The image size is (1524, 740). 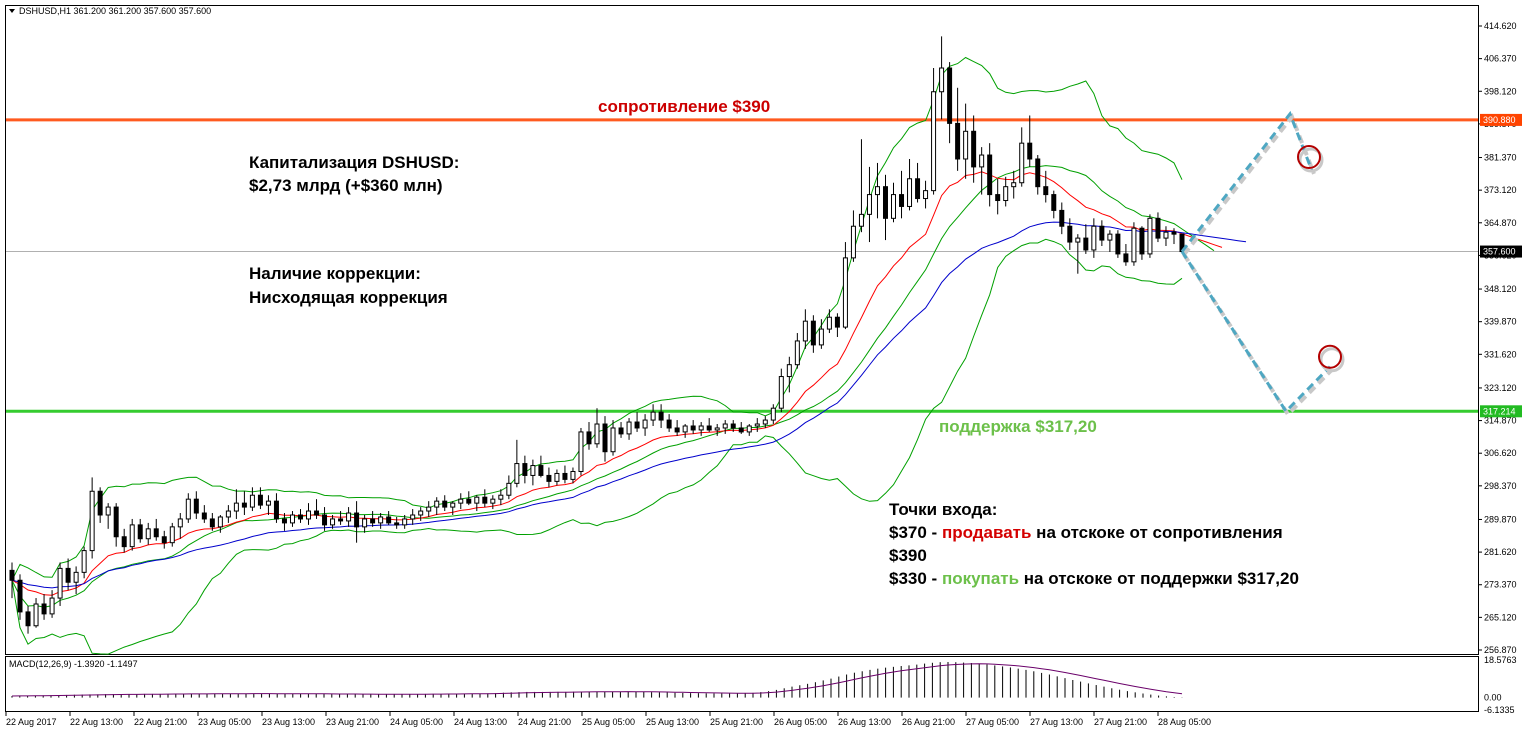 What do you see at coordinates (12, 11) in the screenshot?
I see `collapse-triangle-icon` at bounding box center [12, 11].